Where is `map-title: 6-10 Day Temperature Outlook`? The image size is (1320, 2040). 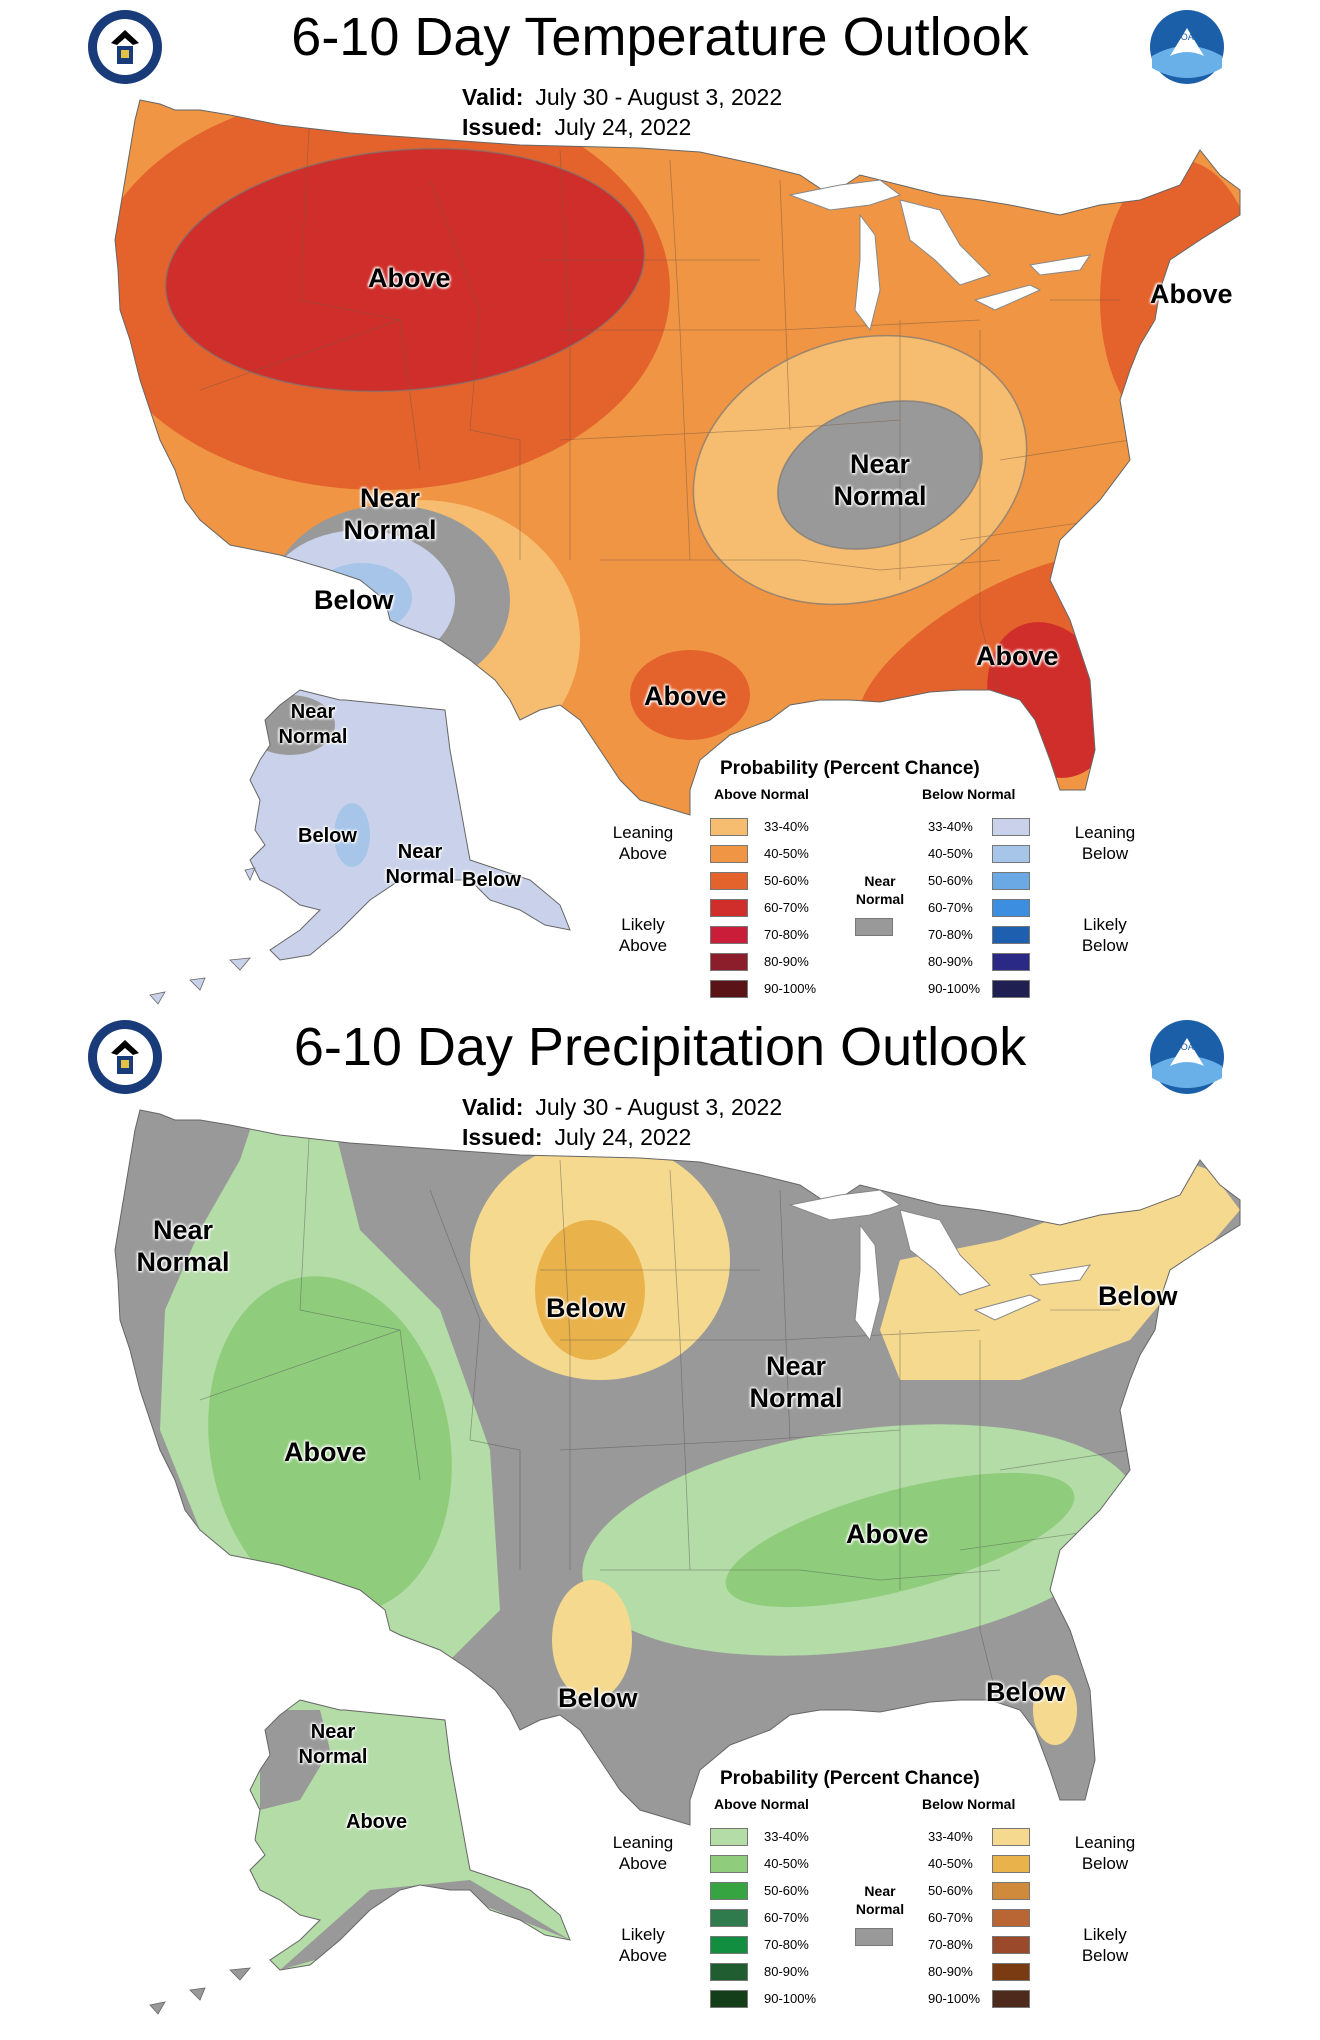
map-title: 6-10 Day Temperature Outlook is located at coordinates (660, 37).